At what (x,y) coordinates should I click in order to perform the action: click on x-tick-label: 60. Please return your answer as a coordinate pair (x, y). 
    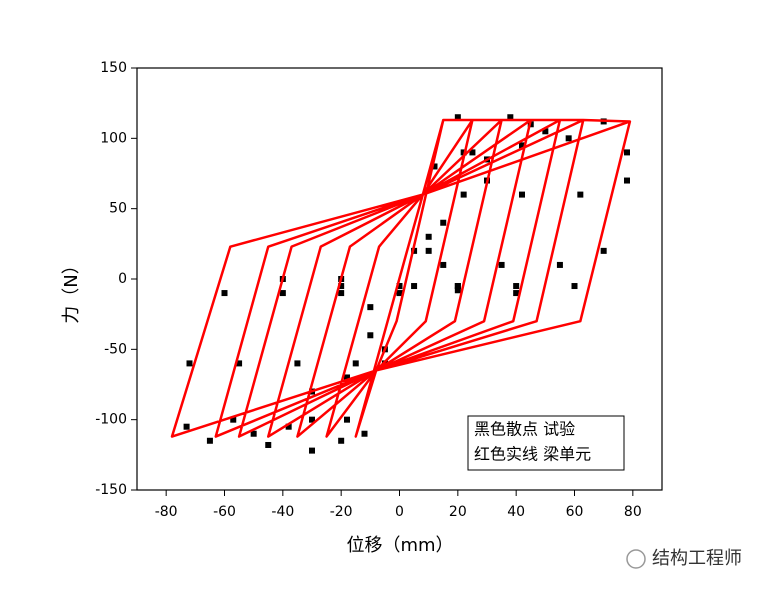
    Looking at the image, I should click on (575, 512).